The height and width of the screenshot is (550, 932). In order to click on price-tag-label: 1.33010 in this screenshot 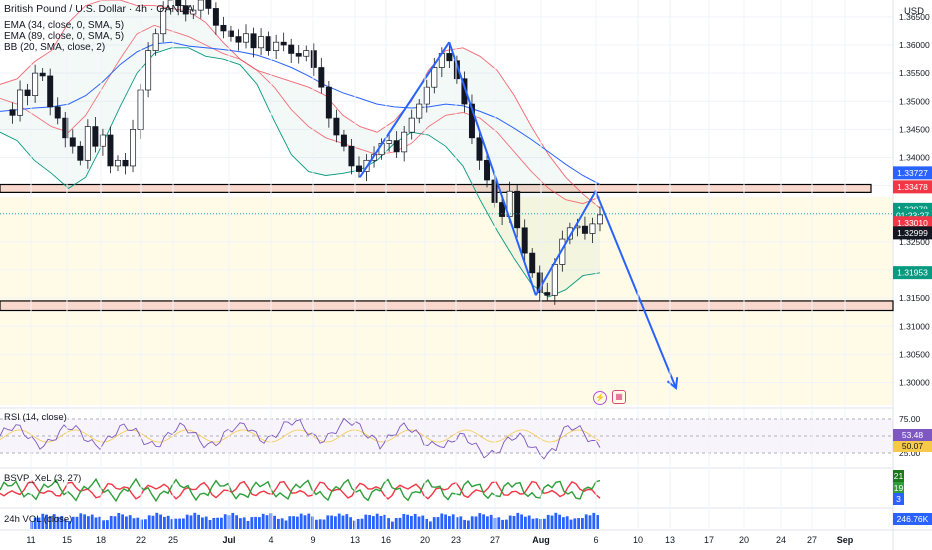, I will do `click(912, 223)`.